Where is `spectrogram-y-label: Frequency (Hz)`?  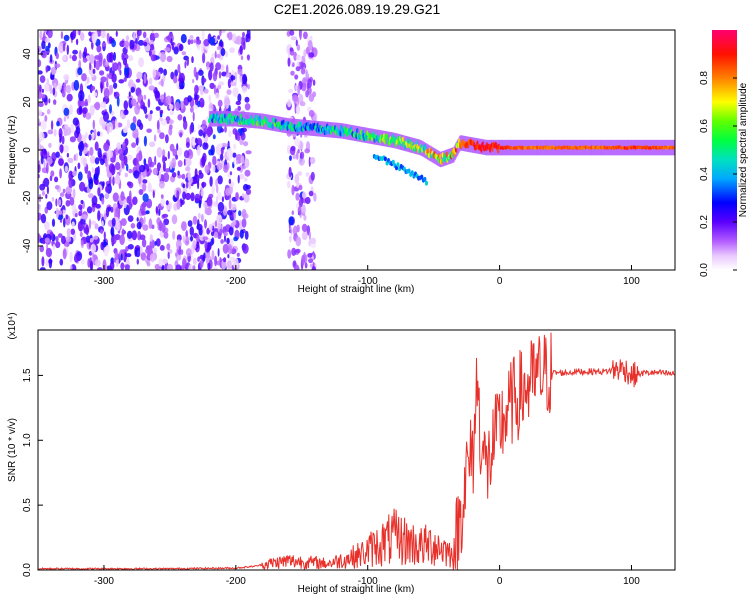
spectrogram-y-label: Frequency (Hz) is located at coordinates (12, 150).